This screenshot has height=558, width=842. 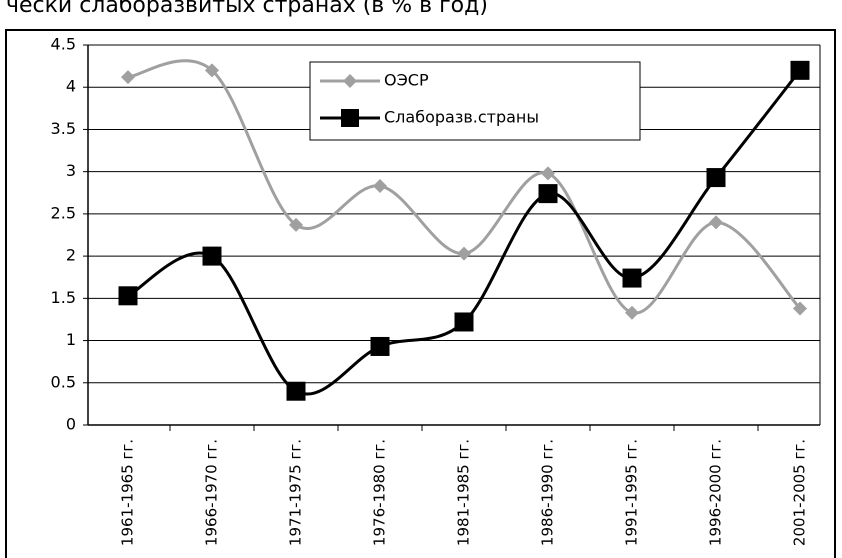 I want to click on chart-title: чески слаборазвитых странах (в % в год), so click(x=247, y=9).